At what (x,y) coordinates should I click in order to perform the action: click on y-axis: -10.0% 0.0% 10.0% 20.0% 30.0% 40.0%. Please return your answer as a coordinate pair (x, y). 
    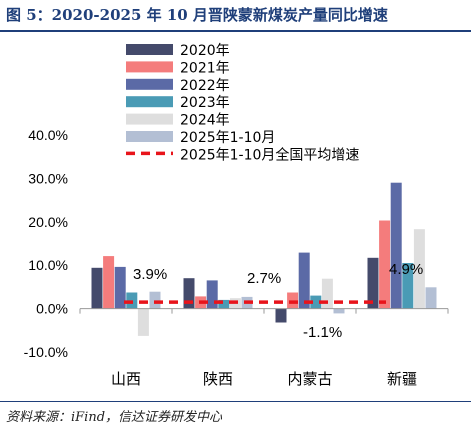
    Looking at the image, I should click on (46, 243).